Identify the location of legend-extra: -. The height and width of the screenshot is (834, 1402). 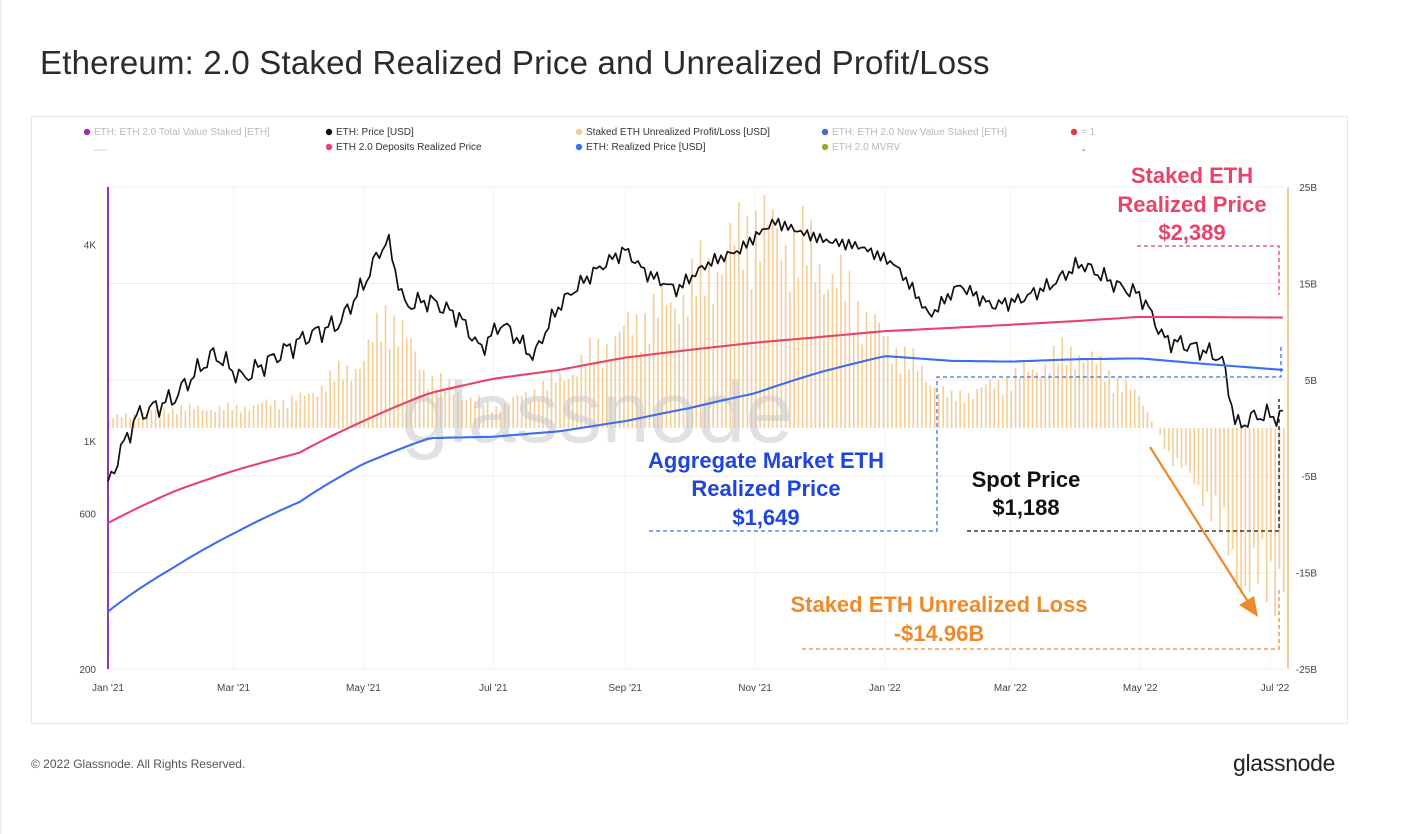
(1083, 150).